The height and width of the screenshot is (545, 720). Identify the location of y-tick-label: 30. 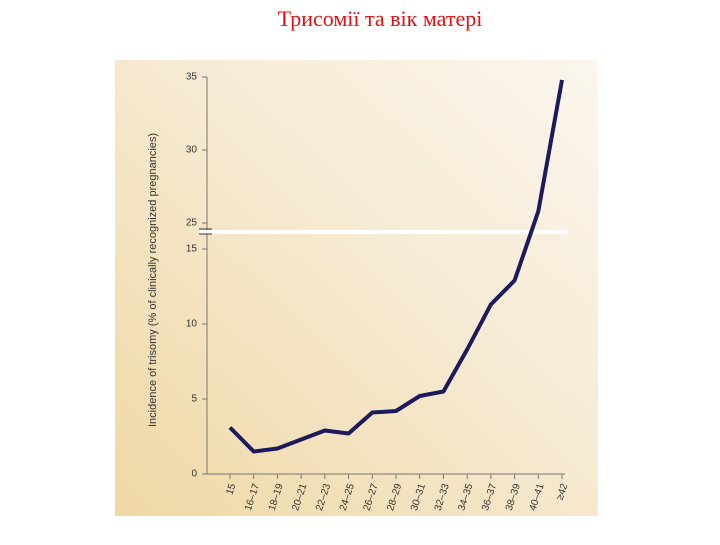
(192, 150).